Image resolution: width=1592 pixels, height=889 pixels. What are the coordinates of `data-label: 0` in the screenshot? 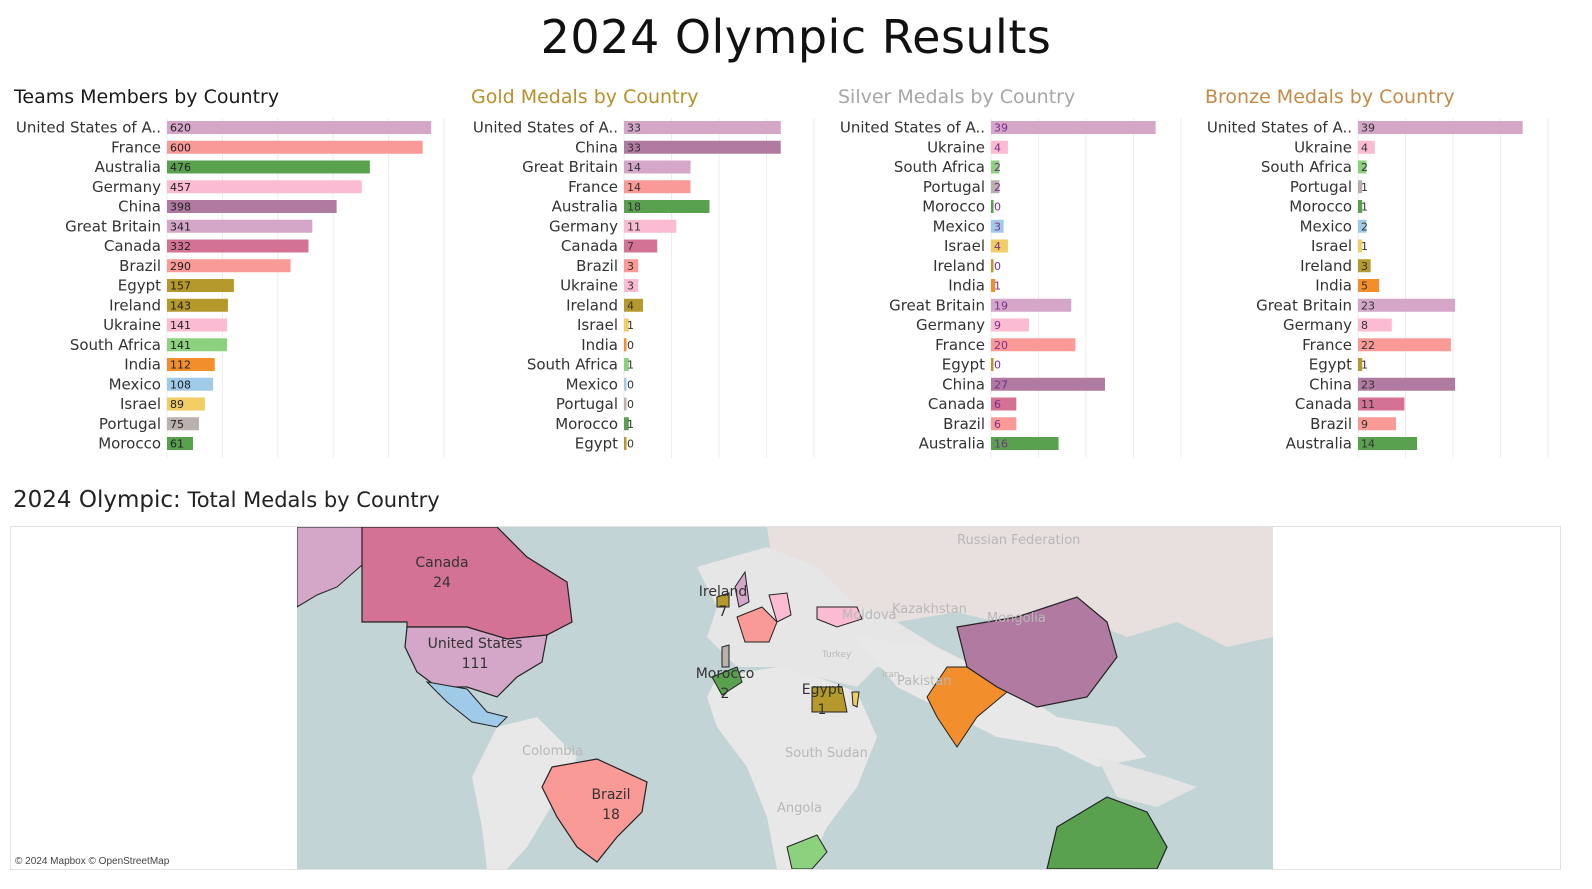 It's located at (630, 404).